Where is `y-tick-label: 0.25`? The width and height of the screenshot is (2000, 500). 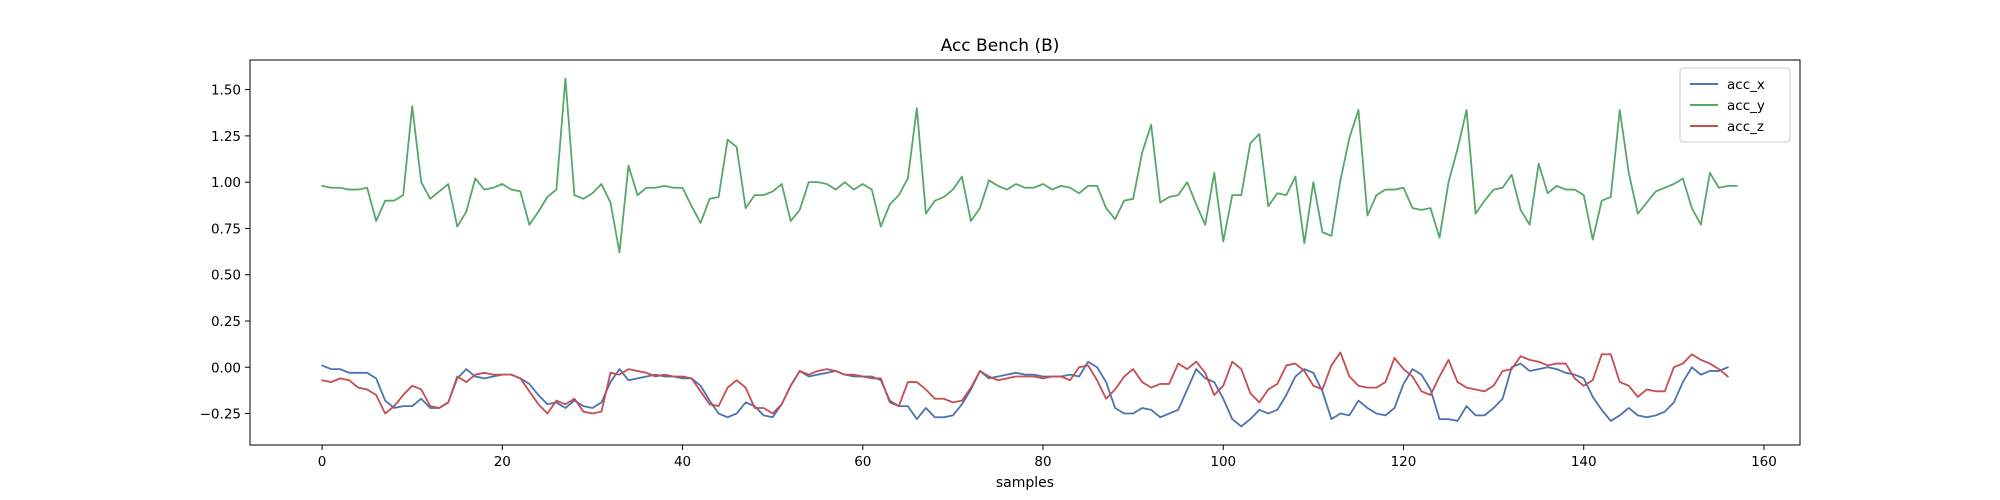
y-tick-label: 0.25 is located at coordinates (226, 322).